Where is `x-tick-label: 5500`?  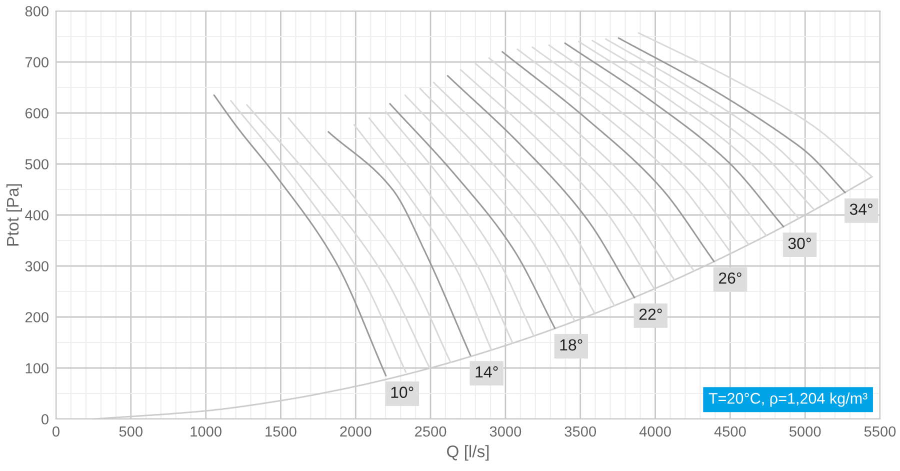 x-tick-label: 5500 is located at coordinates (880, 431).